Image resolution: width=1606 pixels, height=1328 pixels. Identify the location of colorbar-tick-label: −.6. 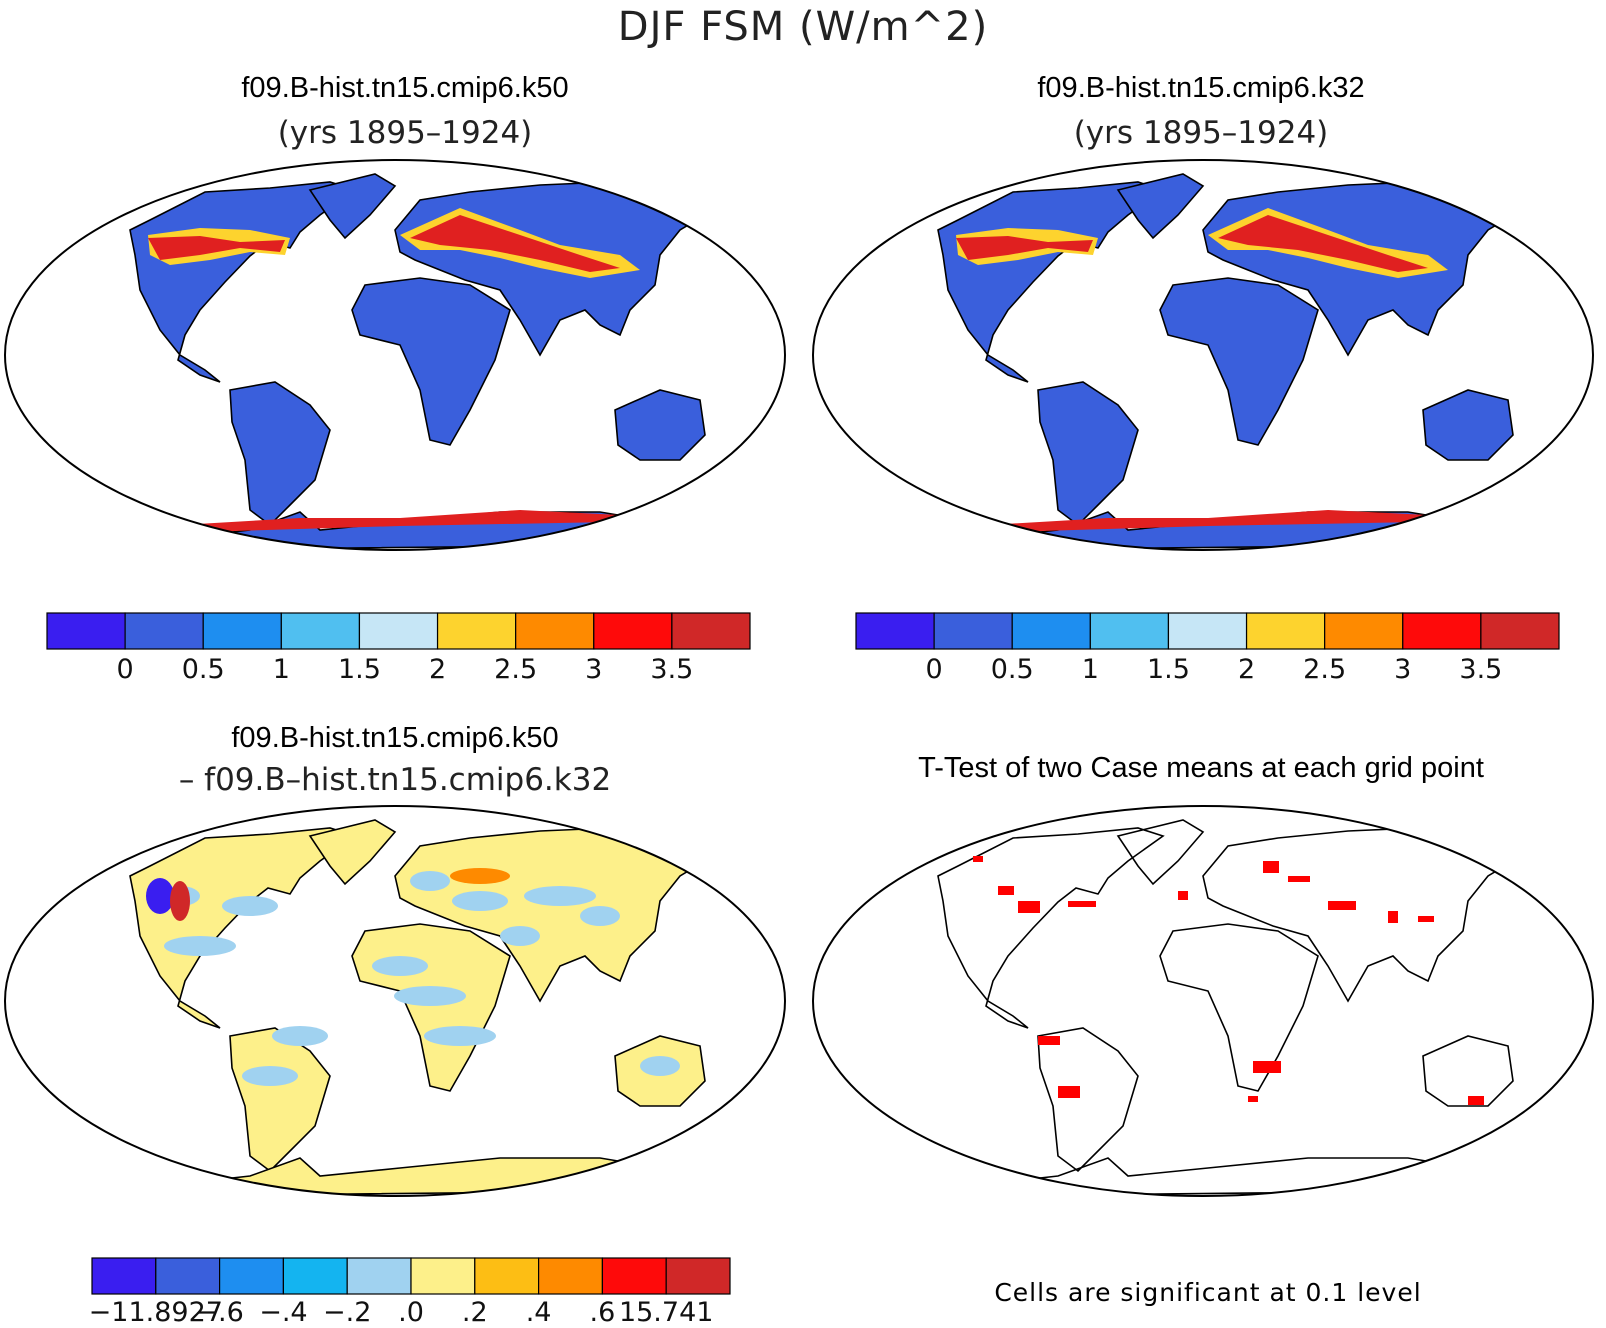
(219, 1312).